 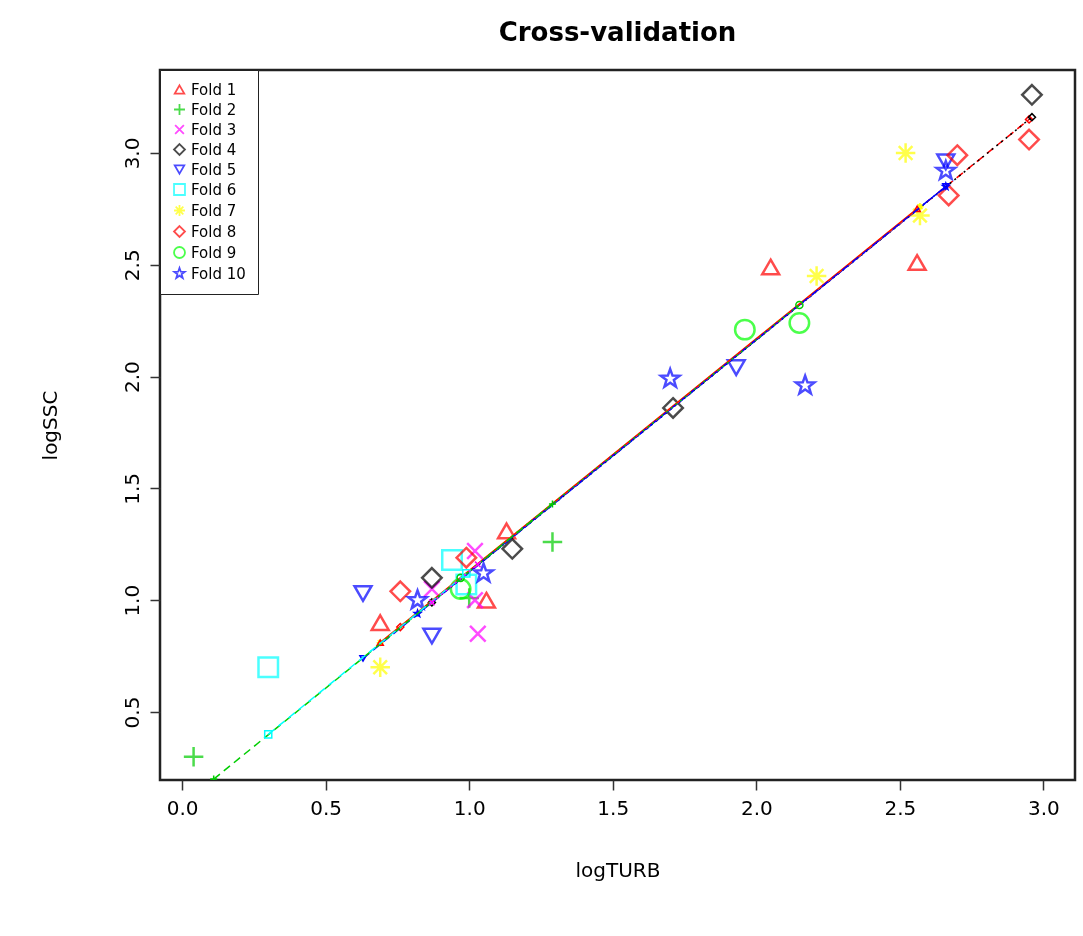 I want to click on x-tick-label: 2.5, so click(x=900, y=807).